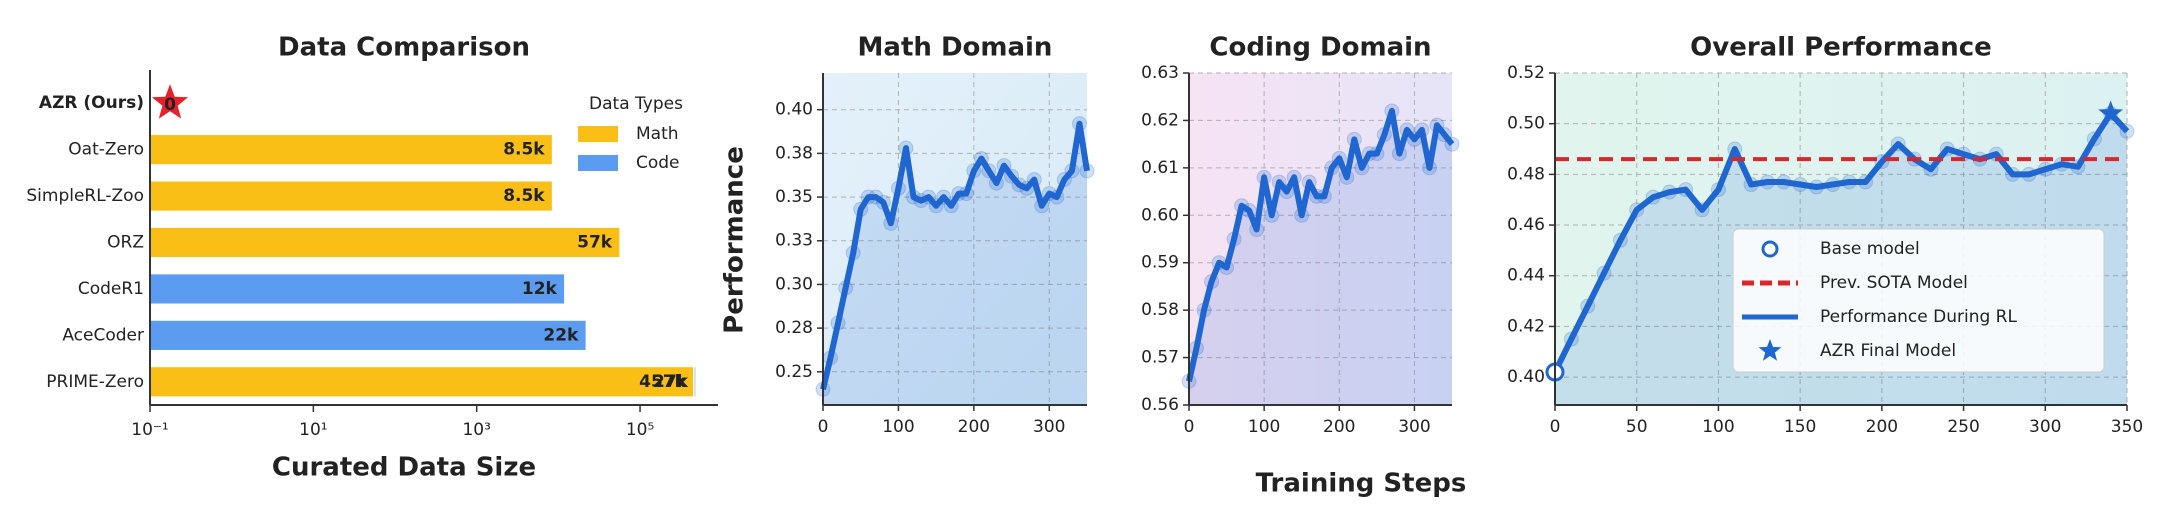 The width and height of the screenshot is (2162, 508). What do you see at coordinates (1526, 174) in the screenshot?
I see `y-tick-label: 0.48` at bounding box center [1526, 174].